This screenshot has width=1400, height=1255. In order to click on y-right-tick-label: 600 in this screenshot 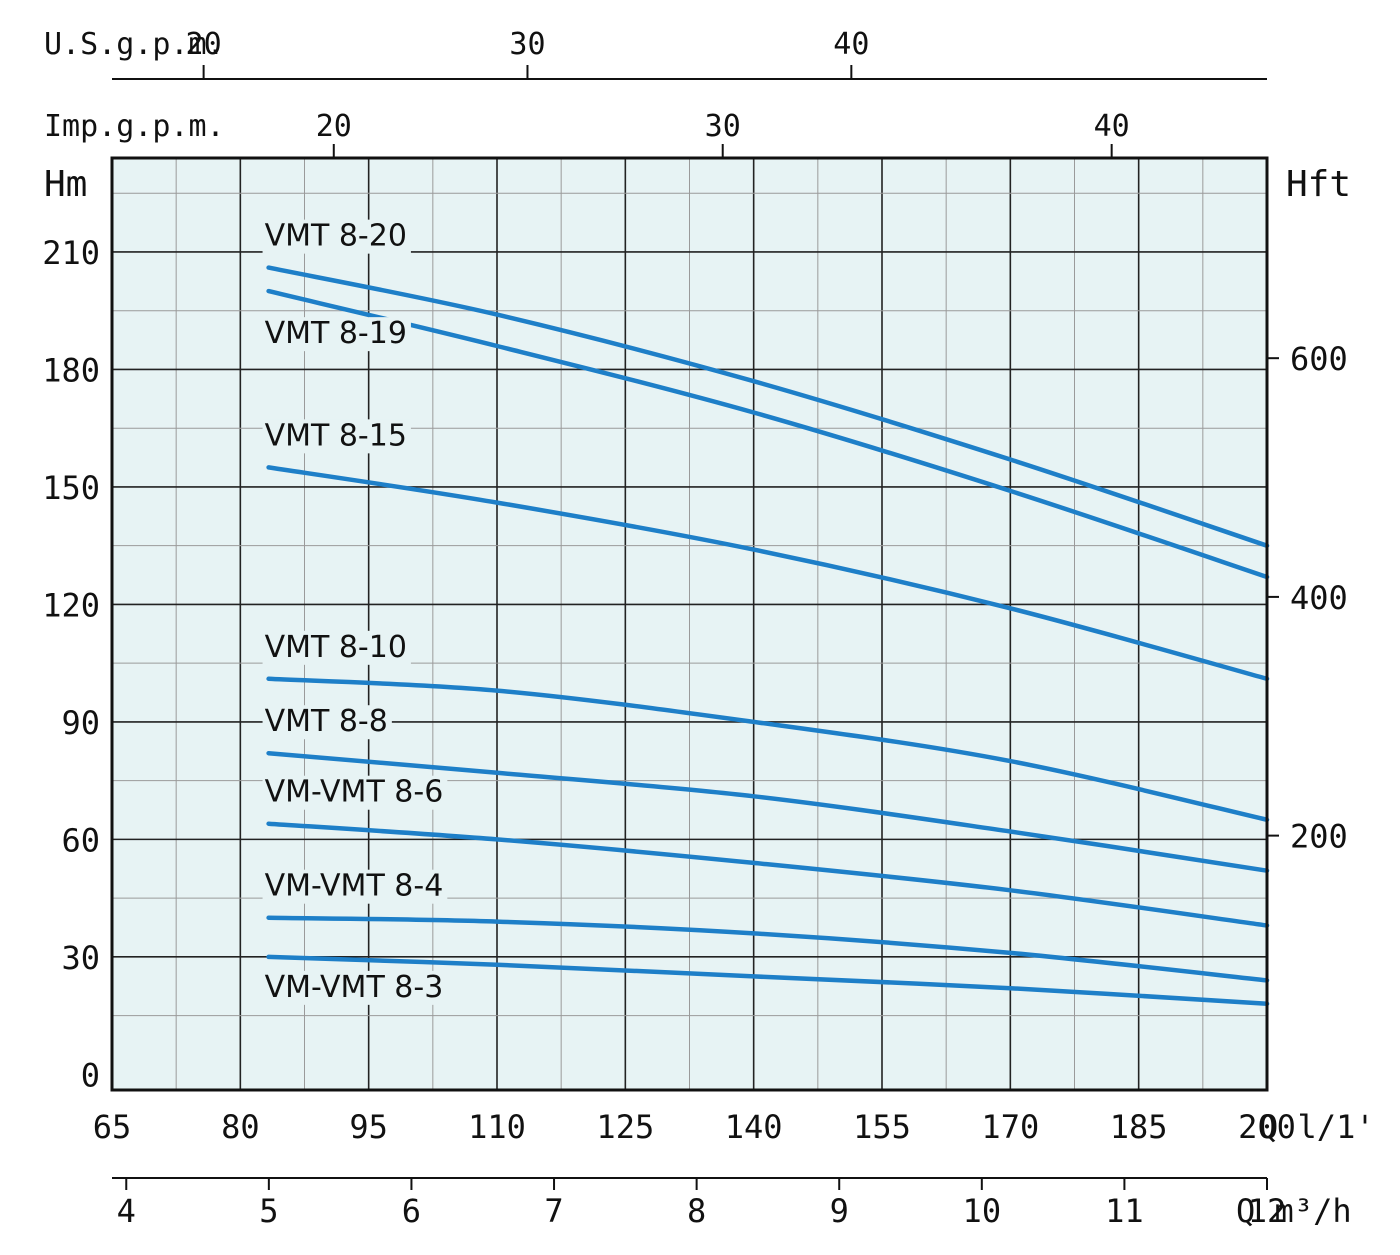, I will do `click(1319, 359)`.